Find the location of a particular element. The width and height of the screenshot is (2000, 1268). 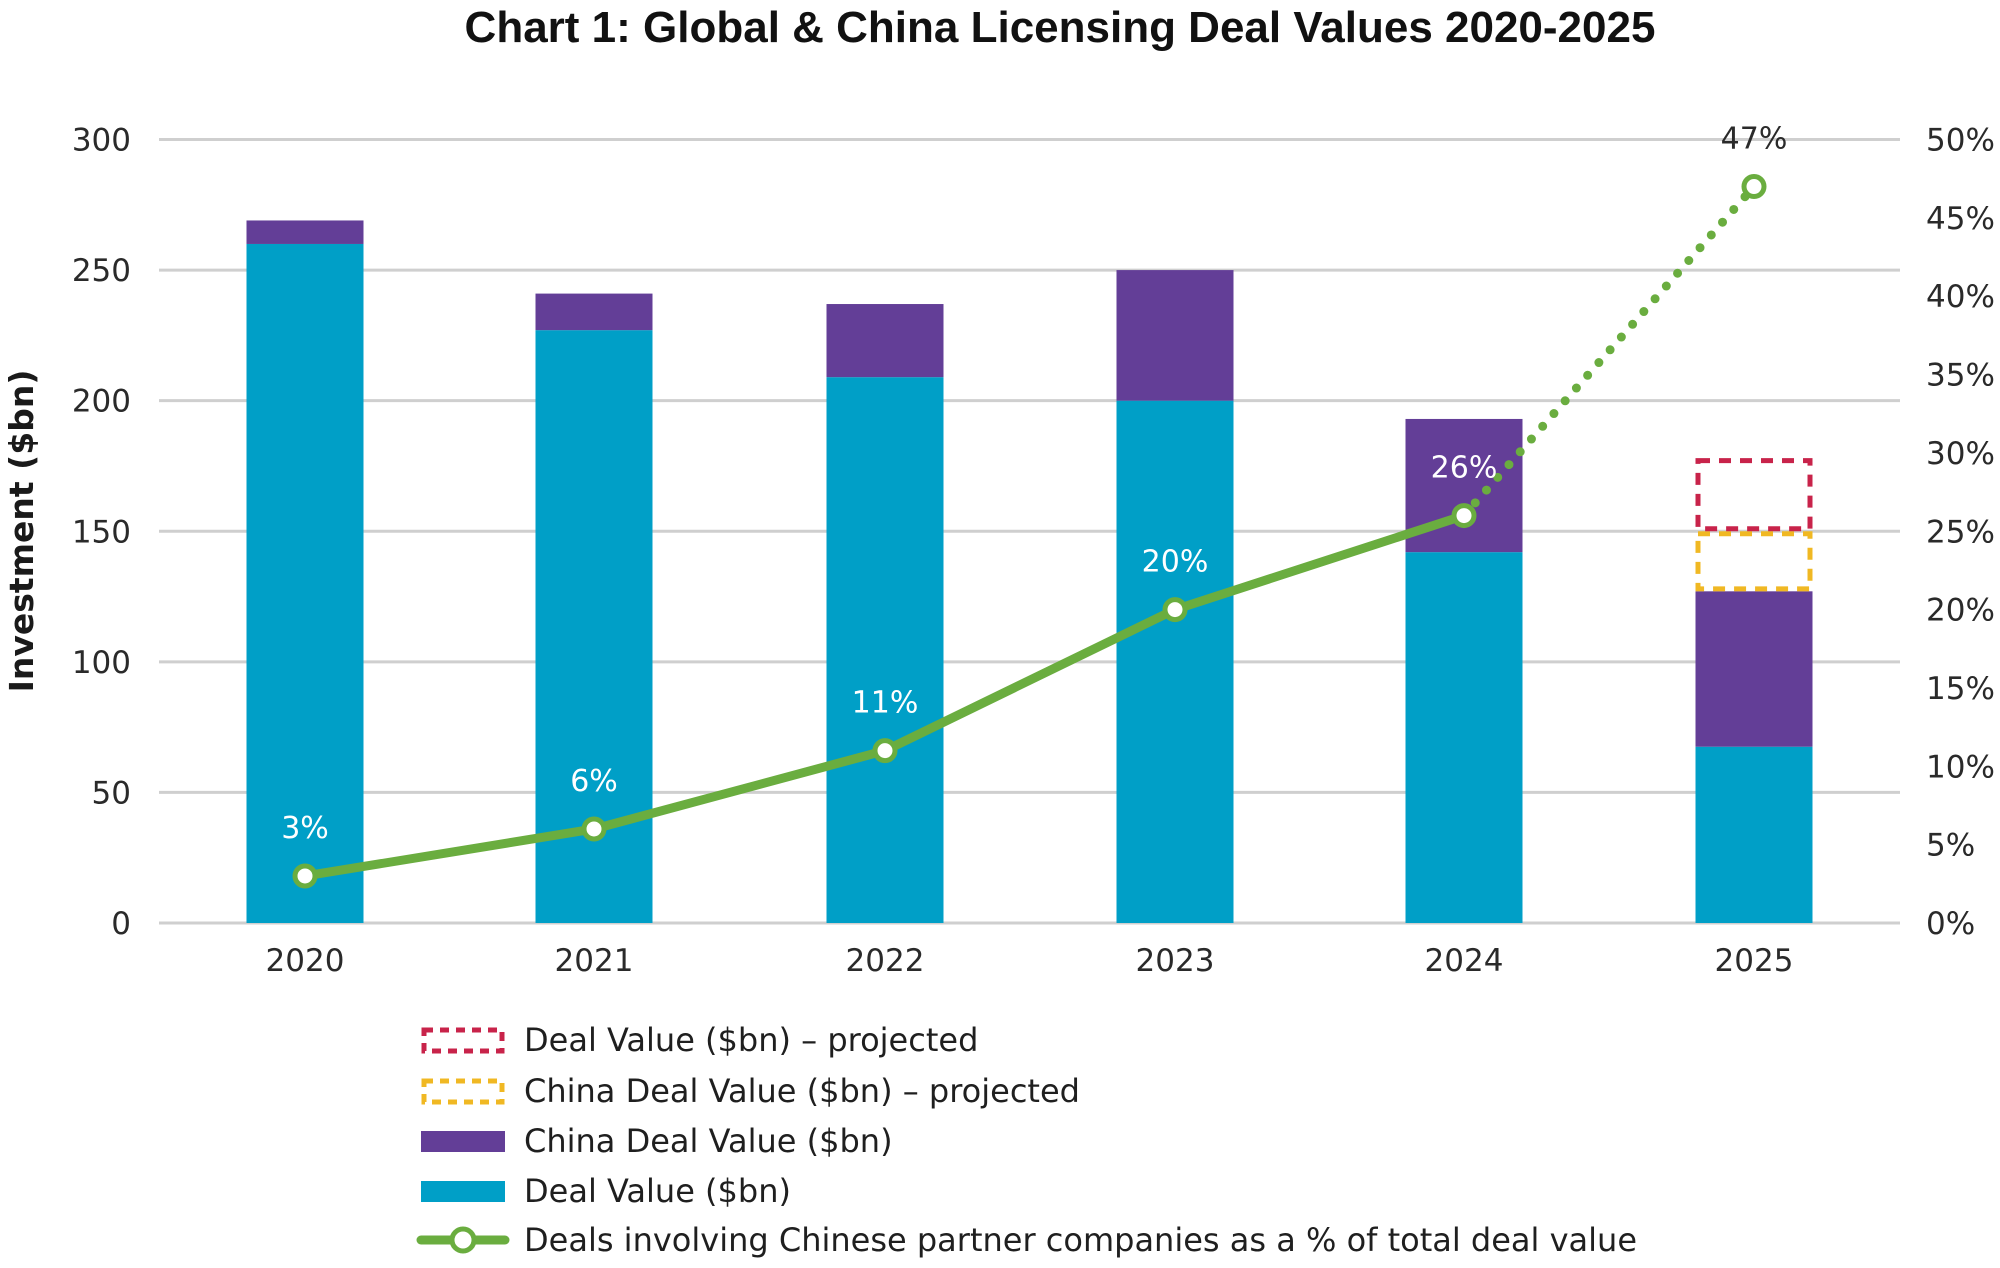

legend-item: Deal Value ($bn) – projected is located at coordinates (699, 1040).